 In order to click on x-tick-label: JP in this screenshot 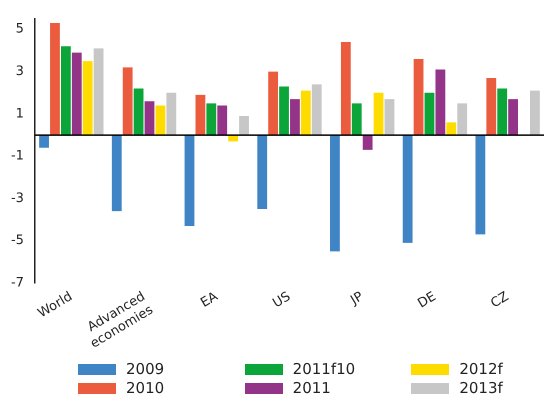, I will do `click(356, 299)`.